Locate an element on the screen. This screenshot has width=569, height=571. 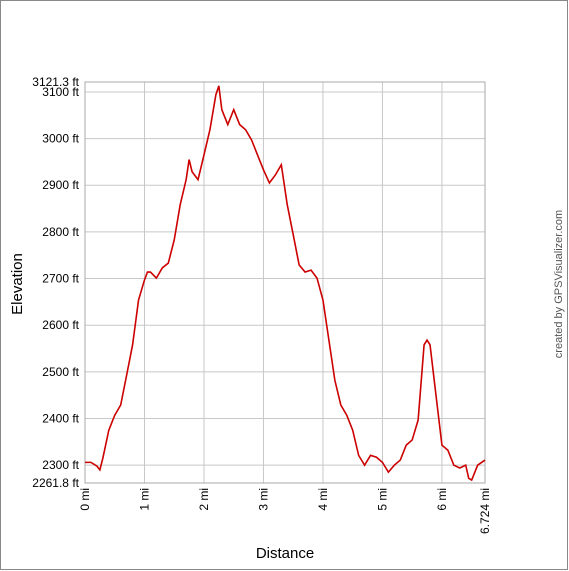
y-tick-label: 2500 ft is located at coordinates (60, 372).